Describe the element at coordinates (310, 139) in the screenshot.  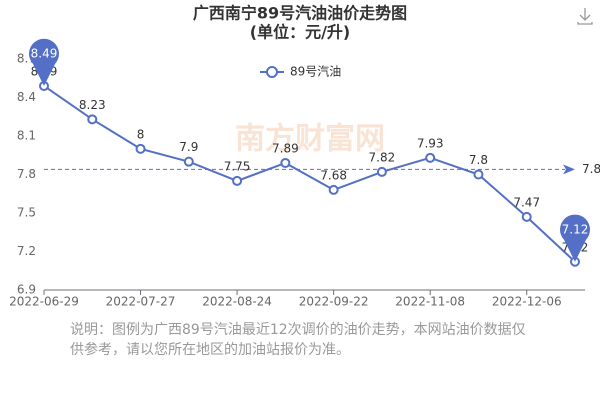
I see `watermark: 南方财富网` at that location.